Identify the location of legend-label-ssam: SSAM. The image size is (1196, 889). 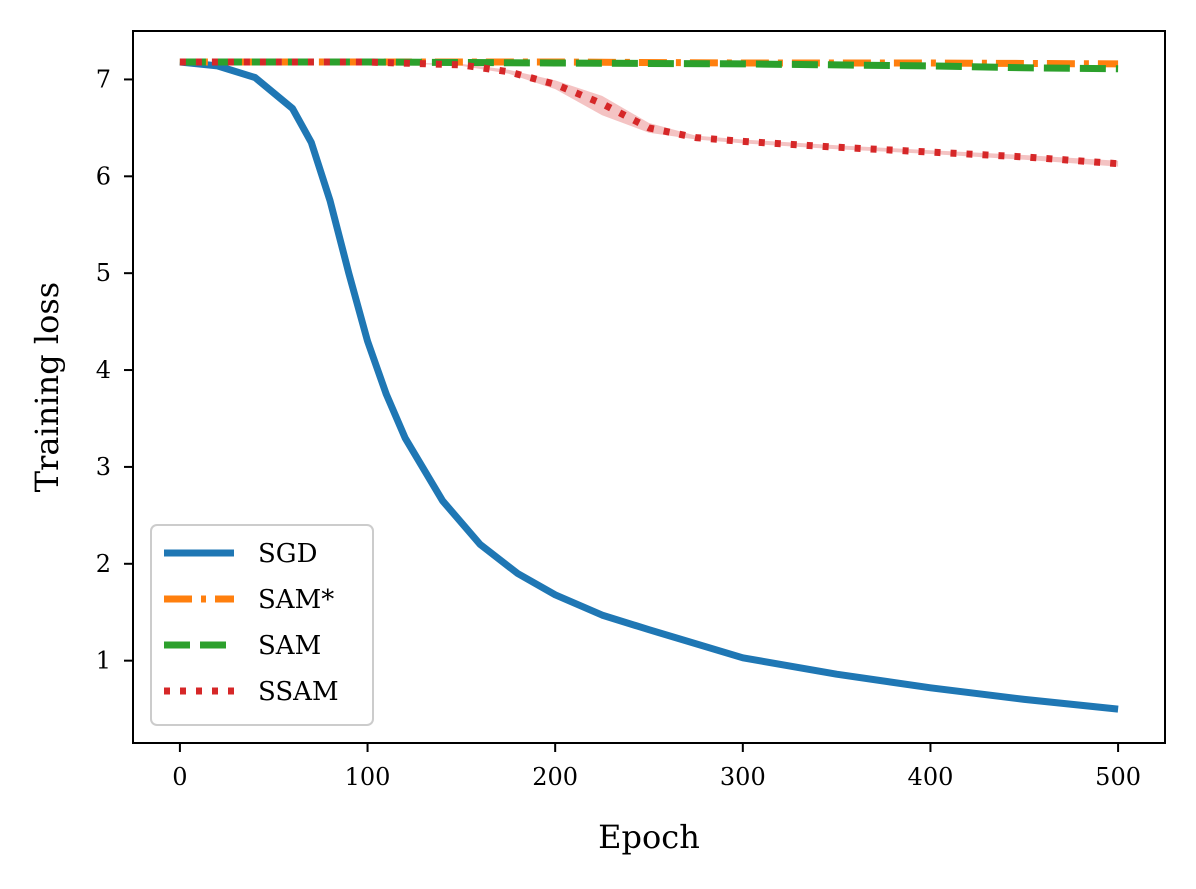
(298, 692).